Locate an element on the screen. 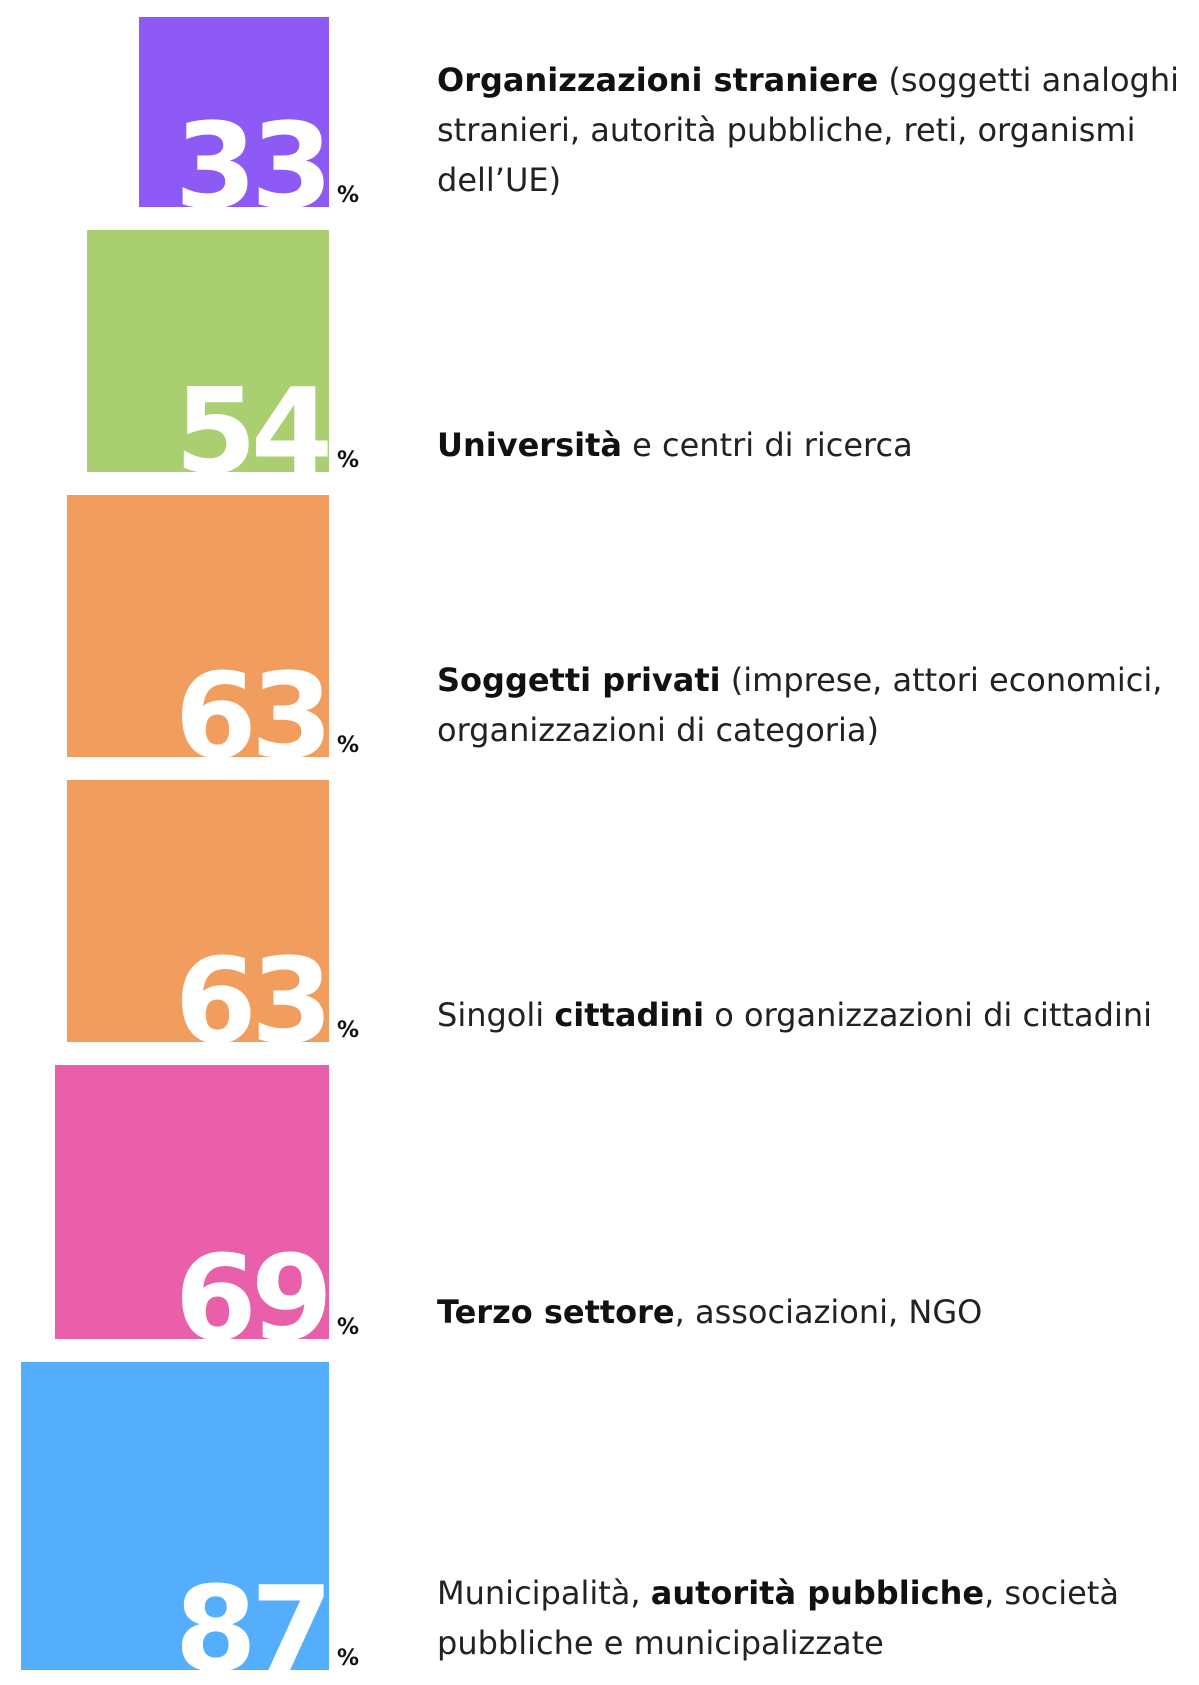 The image size is (1199, 1685). category-label: Terzo settore, associazioni, NGO is located at coordinates (812, 1312).